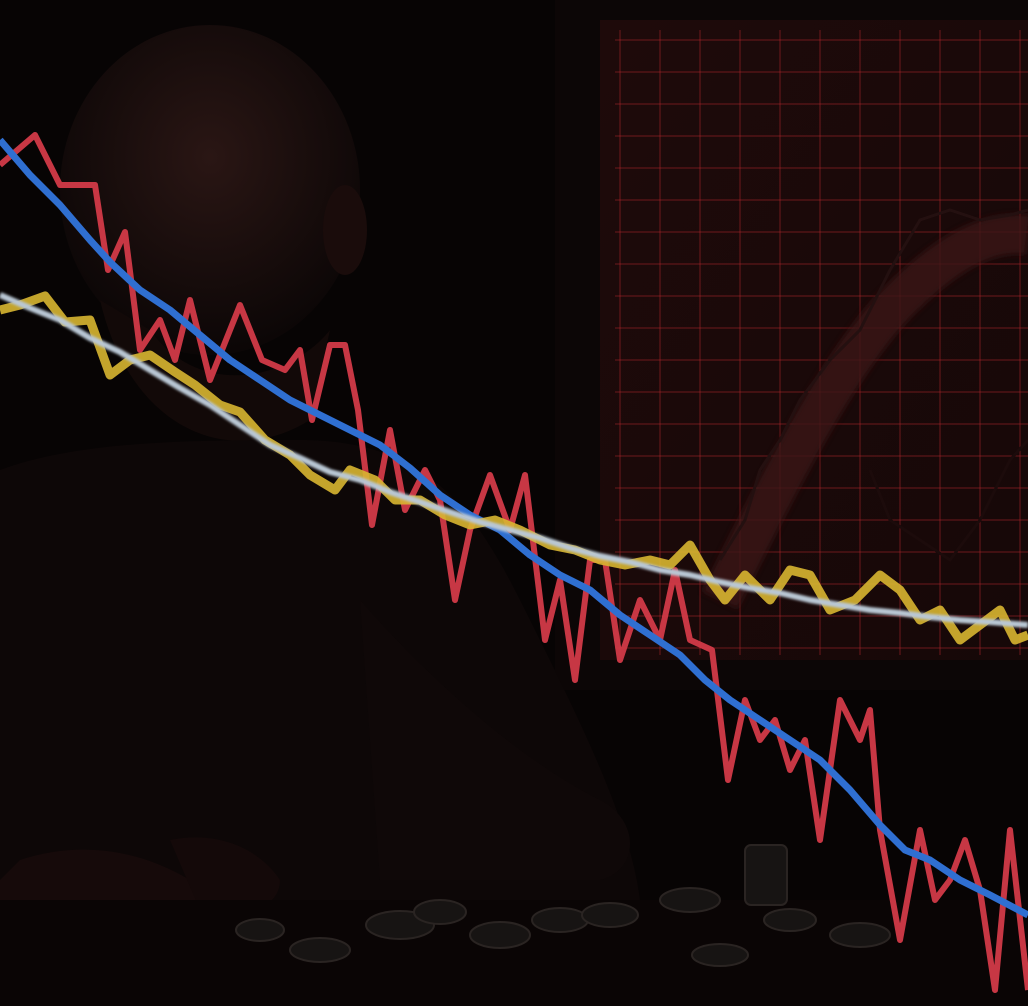 The height and width of the screenshot is (1006, 1028). I want to click on table-surface, so click(514, 953).